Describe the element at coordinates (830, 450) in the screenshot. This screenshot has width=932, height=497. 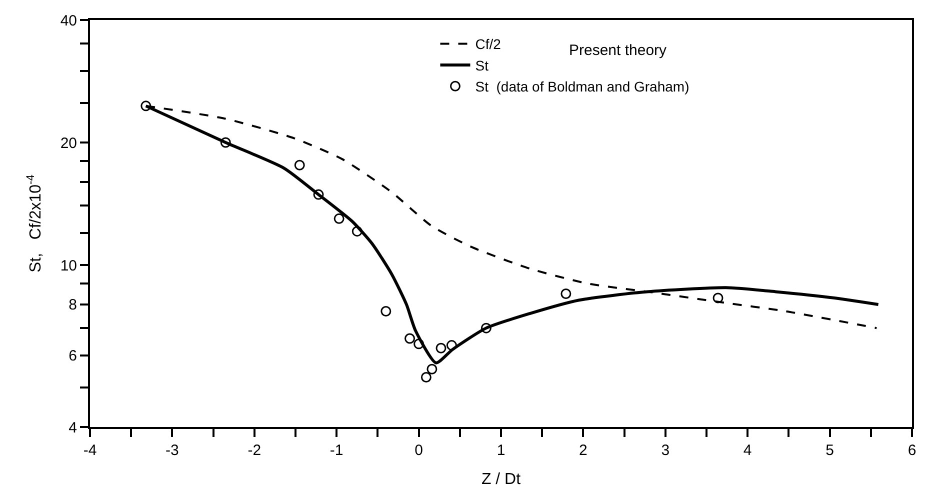
I see `x-tick-label: 5` at that location.